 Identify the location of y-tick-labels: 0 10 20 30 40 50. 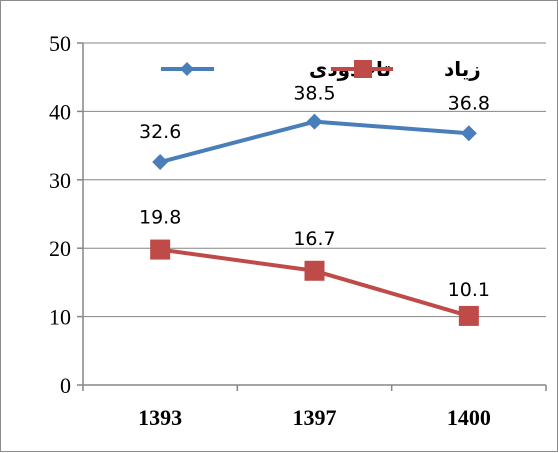
(66, 214).